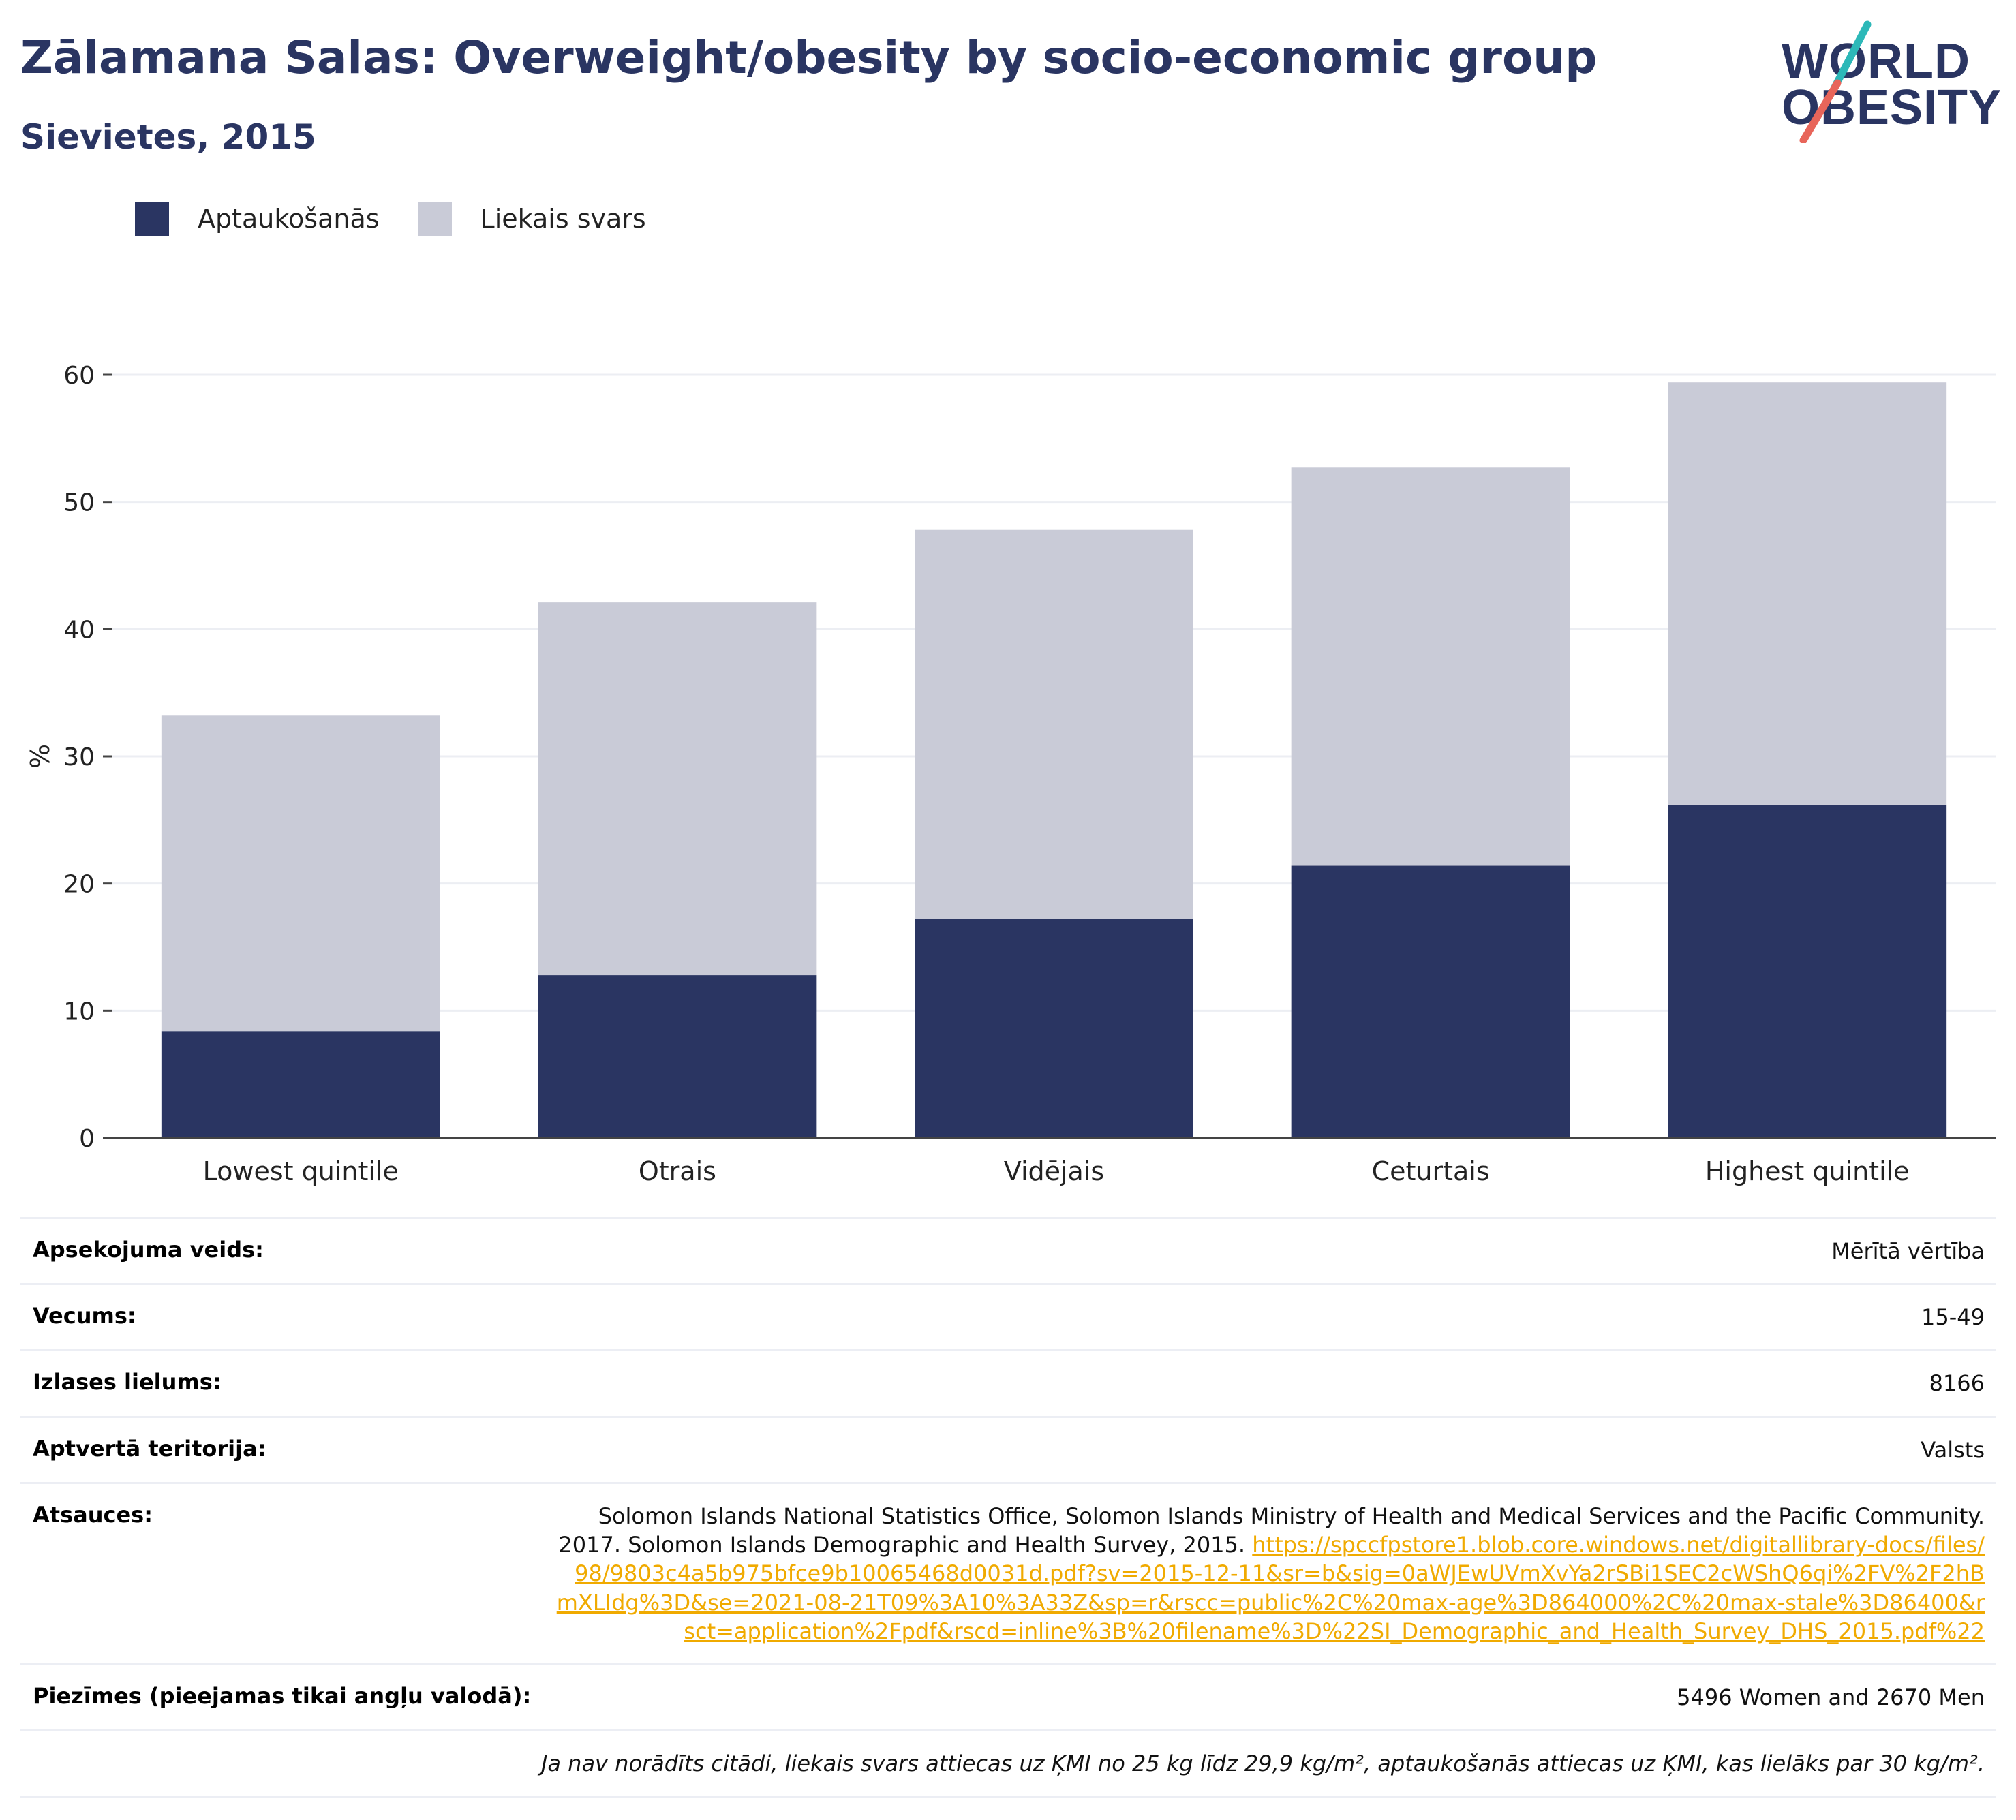 The image size is (2016, 1820). Describe the element at coordinates (1835, 81) in the screenshot. I see `logo-slash-icon` at that location.